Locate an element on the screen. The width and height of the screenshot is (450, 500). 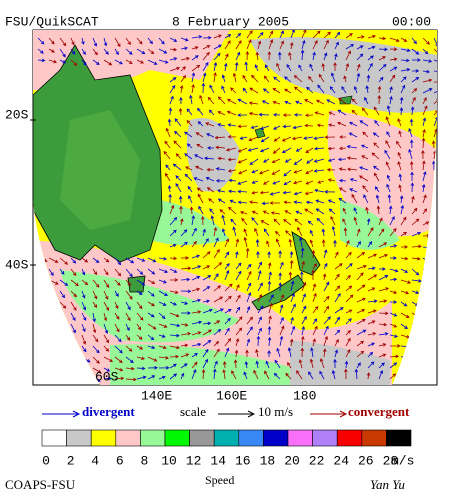
divergent-arrow-head is located at coordinates (76, 414).